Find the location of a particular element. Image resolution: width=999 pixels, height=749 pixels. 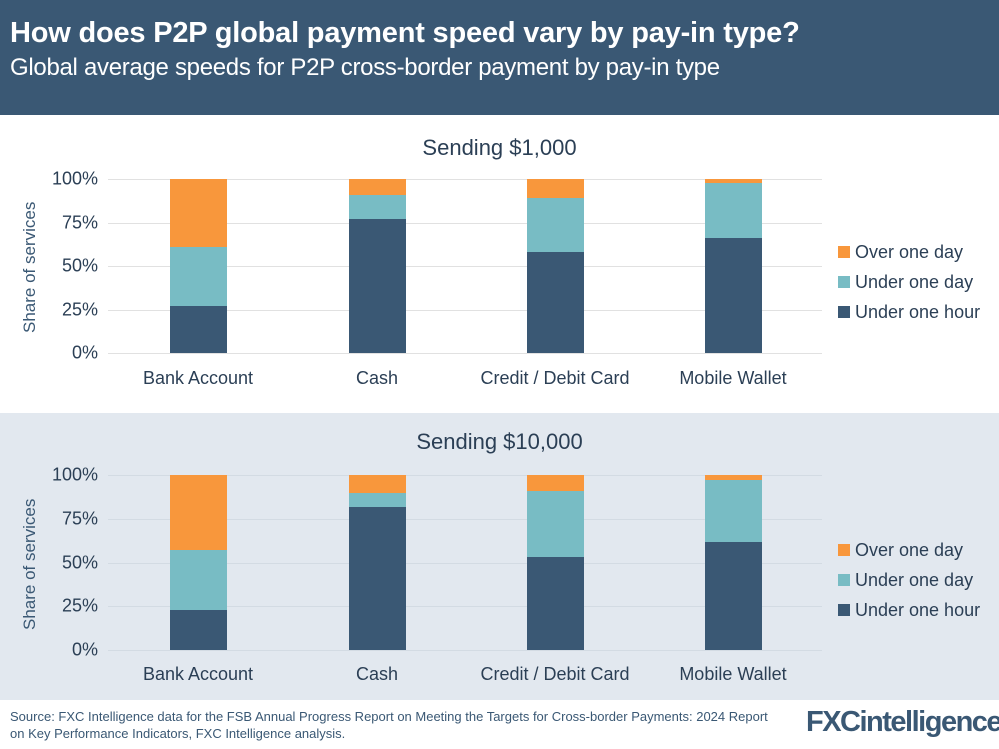

logo-rest: intelligence is located at coordinates (929, 722).